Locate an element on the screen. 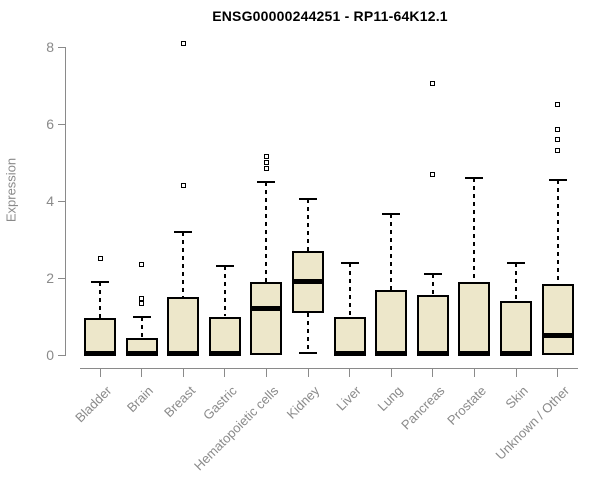  x-axis-category-label: Prostate is located at coordinates (467, 405).